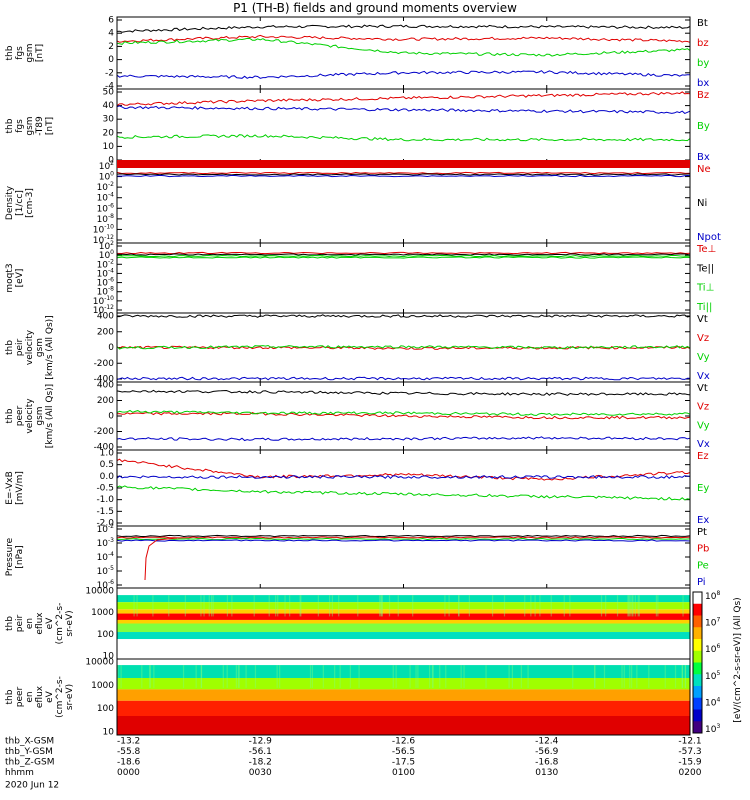 The height and width of the screenshot is (800, 750). I want to click on y-tick-label: 0, so click(111, 60).